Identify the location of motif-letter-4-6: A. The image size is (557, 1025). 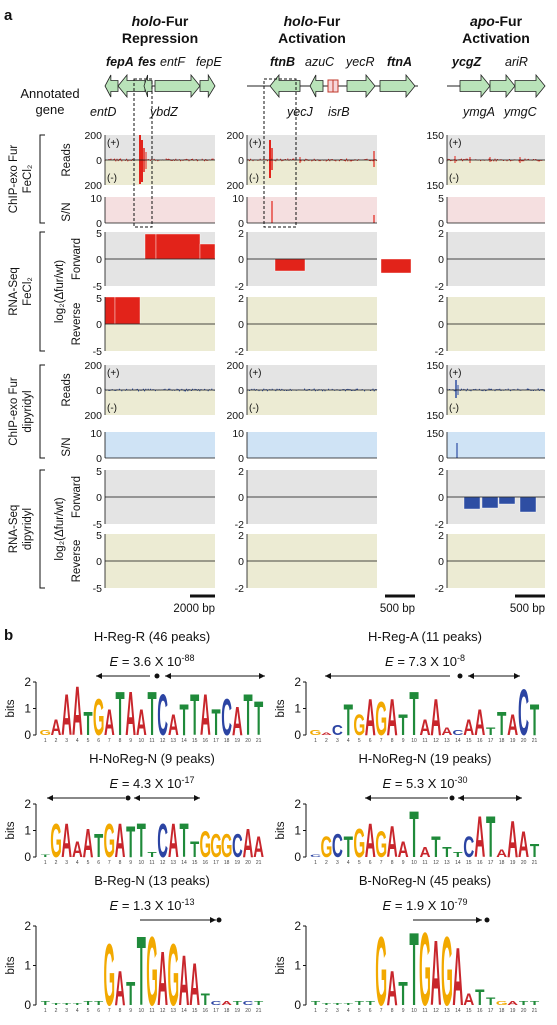
(370, 841).